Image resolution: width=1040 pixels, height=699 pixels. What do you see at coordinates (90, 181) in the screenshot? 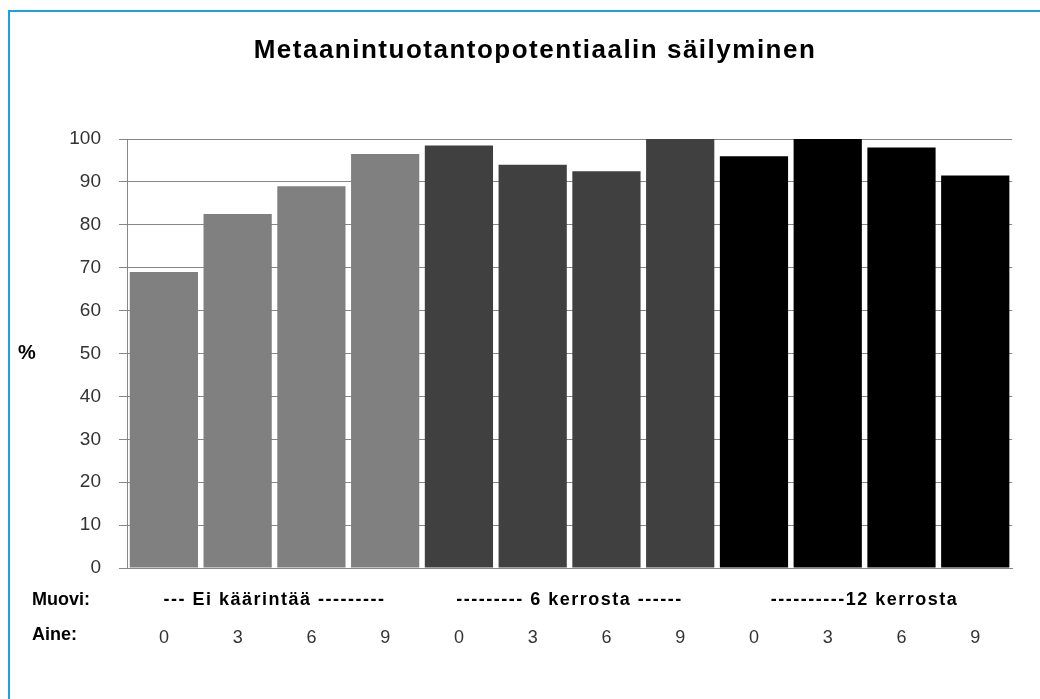
I see `y-tick-label: 90` at bounding box center [90, 181].